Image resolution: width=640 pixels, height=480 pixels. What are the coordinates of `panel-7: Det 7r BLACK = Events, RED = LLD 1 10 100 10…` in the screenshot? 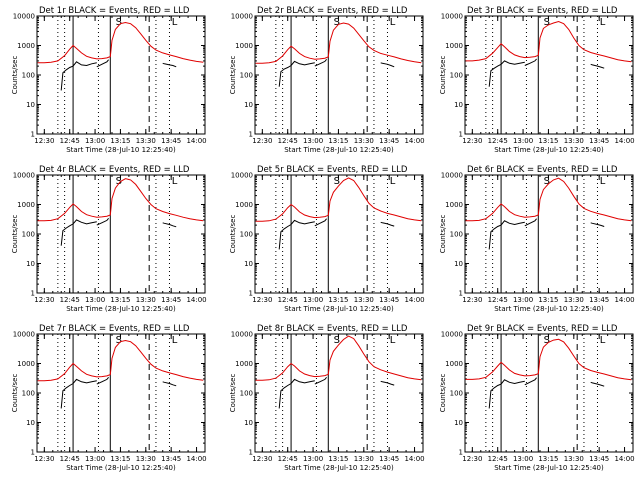 It's located at (109, 398).